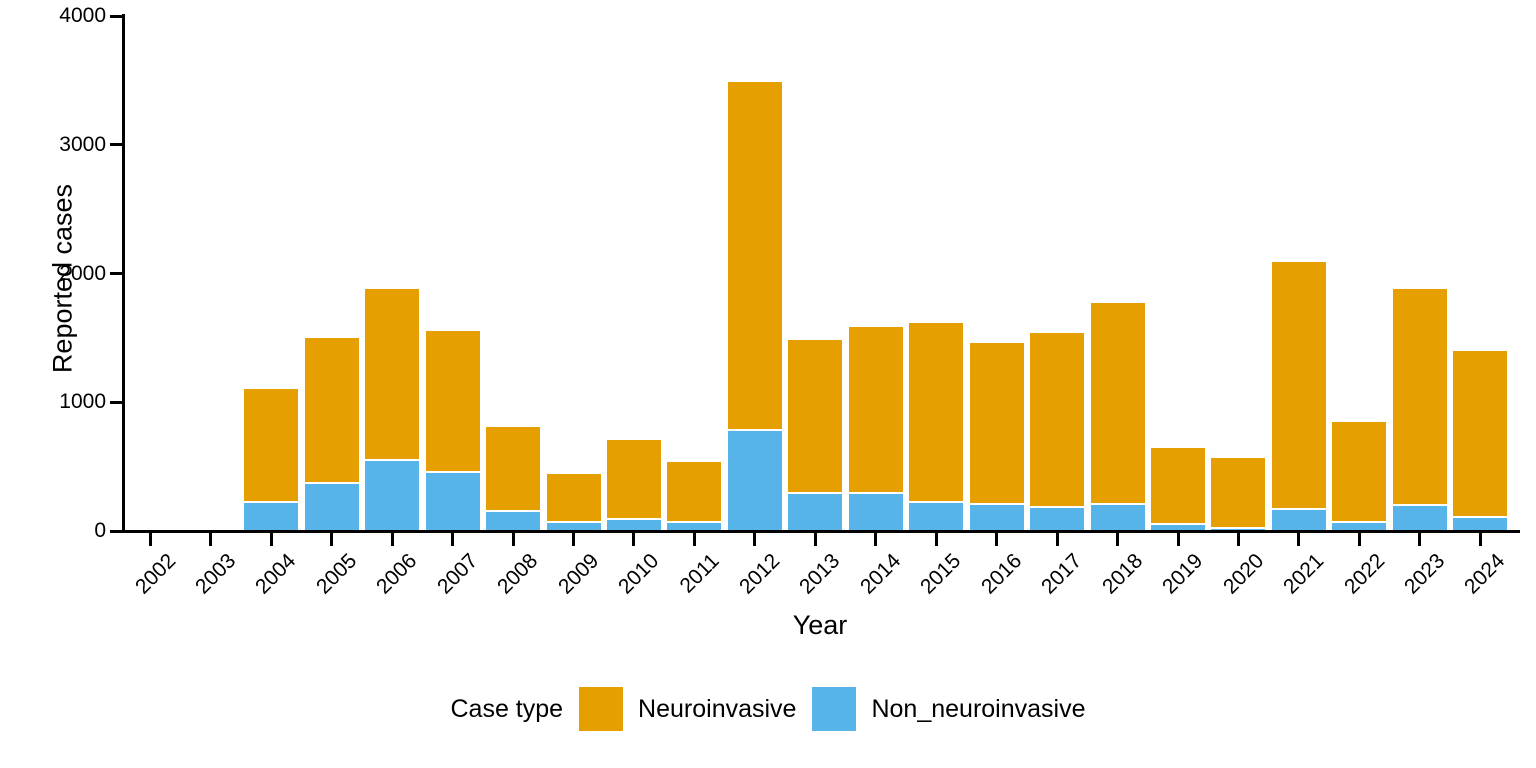  I want to click on x-tick-2011, so click(694, 539).